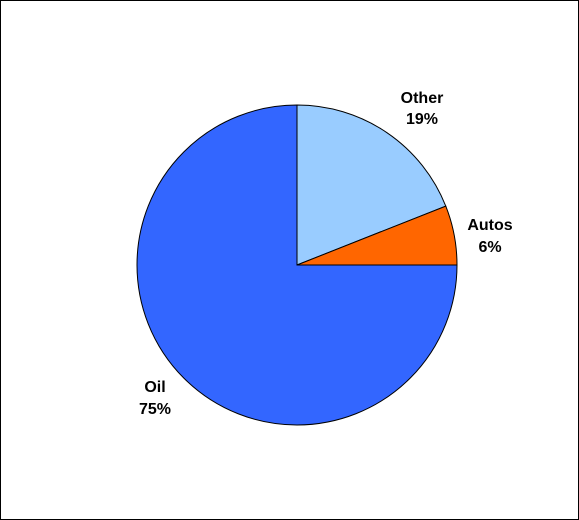  Describe the element at coordinates (422, 98) in the screenshot. I see `slice-label-other-name: Other` at that location.